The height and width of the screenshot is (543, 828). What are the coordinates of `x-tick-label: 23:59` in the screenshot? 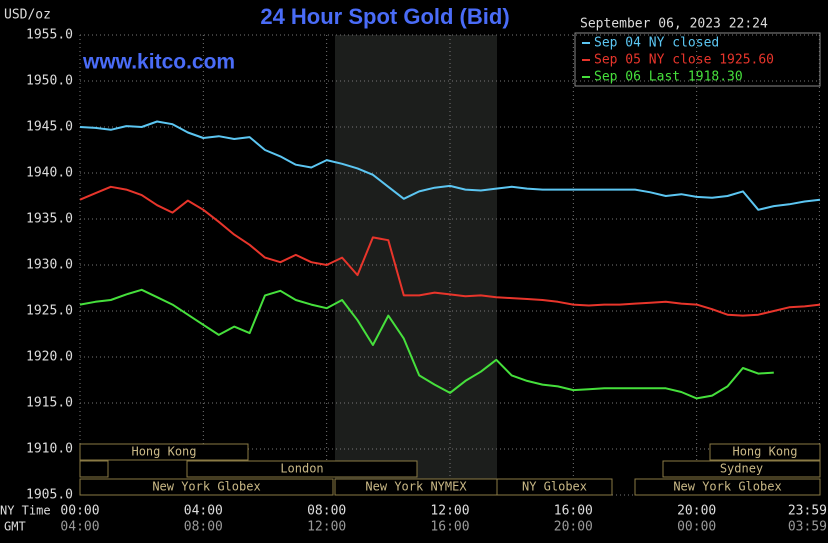 It's located at (807, 511).